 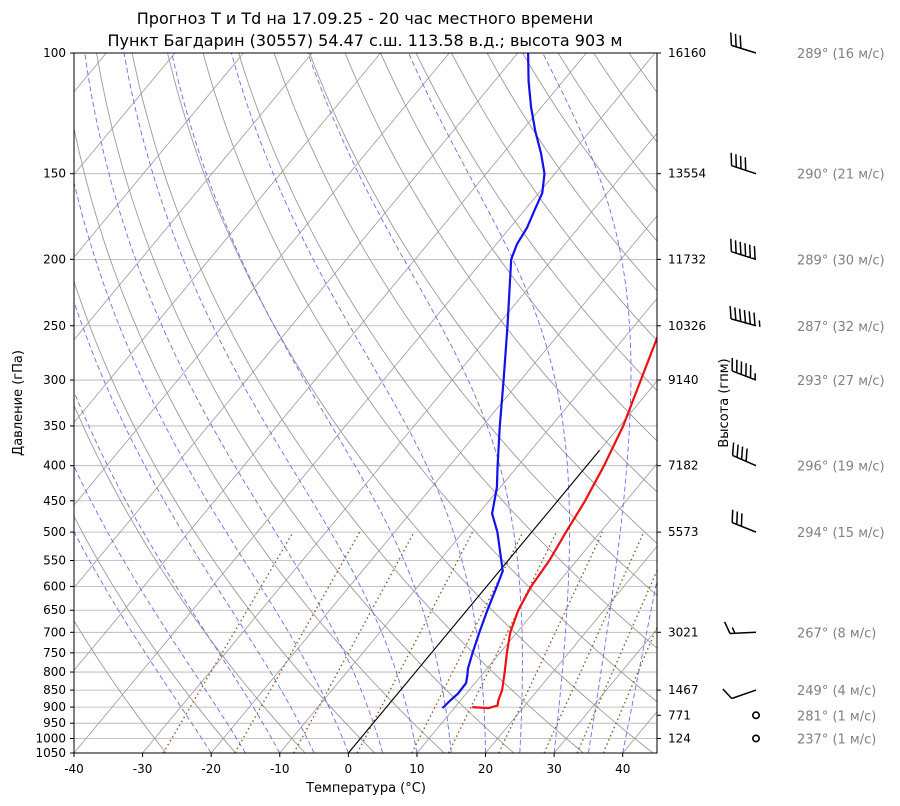 What do you see at coordinates (54, 610) in the screenshot?
I see `pressure-tick-label: 650` at bounding box center [54, 610].